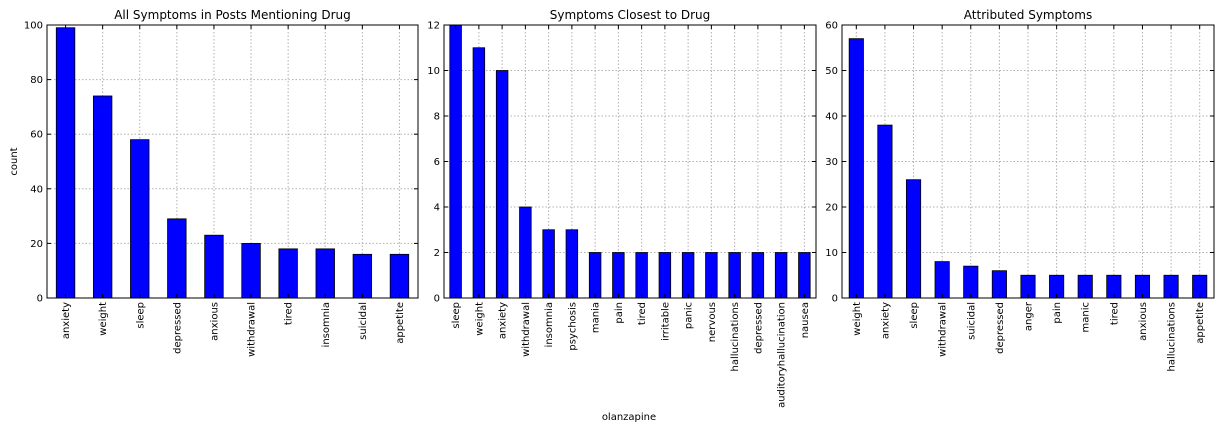 This screenshot has height=432, width=1224. What do you see at coordinates (14, 161) in the screenshot?
I see `y-axis-label: count` at bounding box center [14, 161].